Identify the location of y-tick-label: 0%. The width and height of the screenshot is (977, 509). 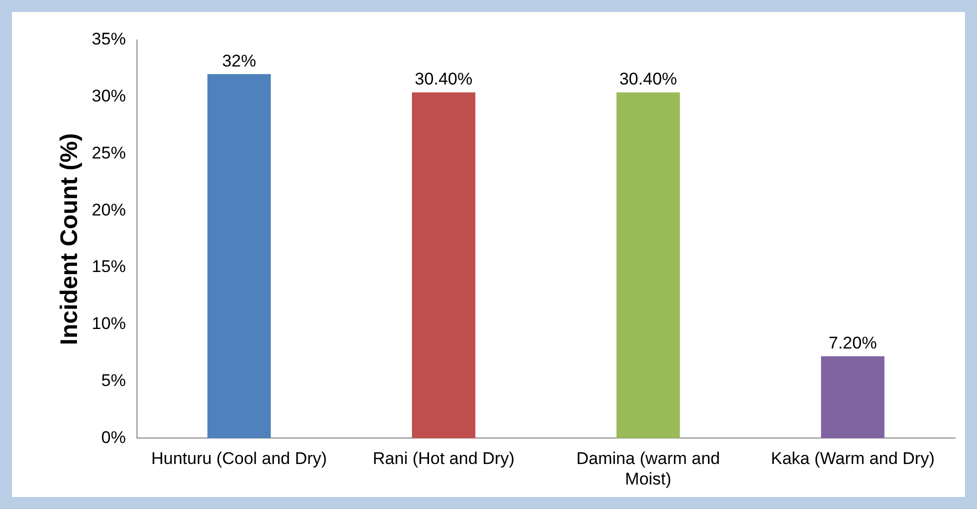
(113, 437).